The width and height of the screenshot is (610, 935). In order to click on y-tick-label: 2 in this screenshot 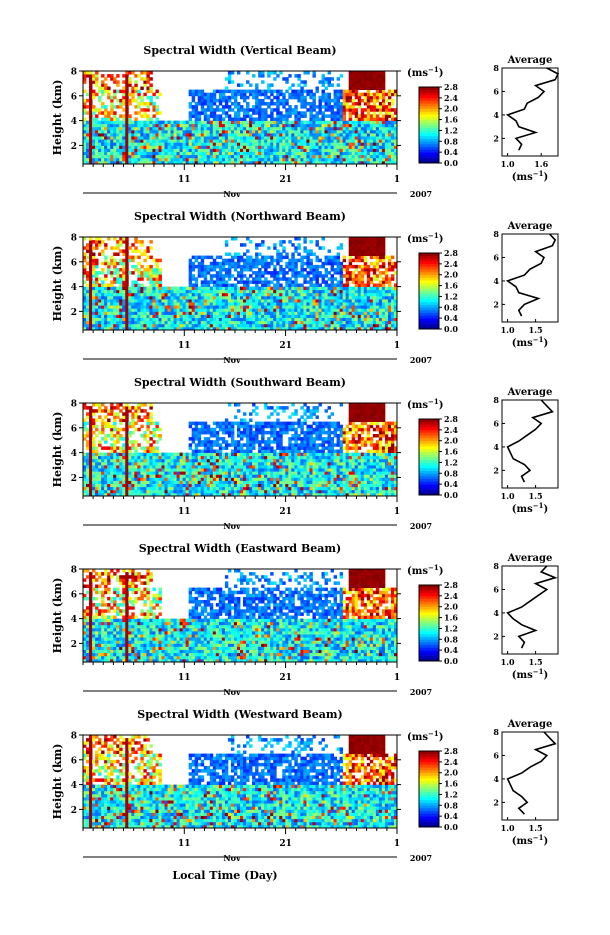, I will do `click(74, 147)`.